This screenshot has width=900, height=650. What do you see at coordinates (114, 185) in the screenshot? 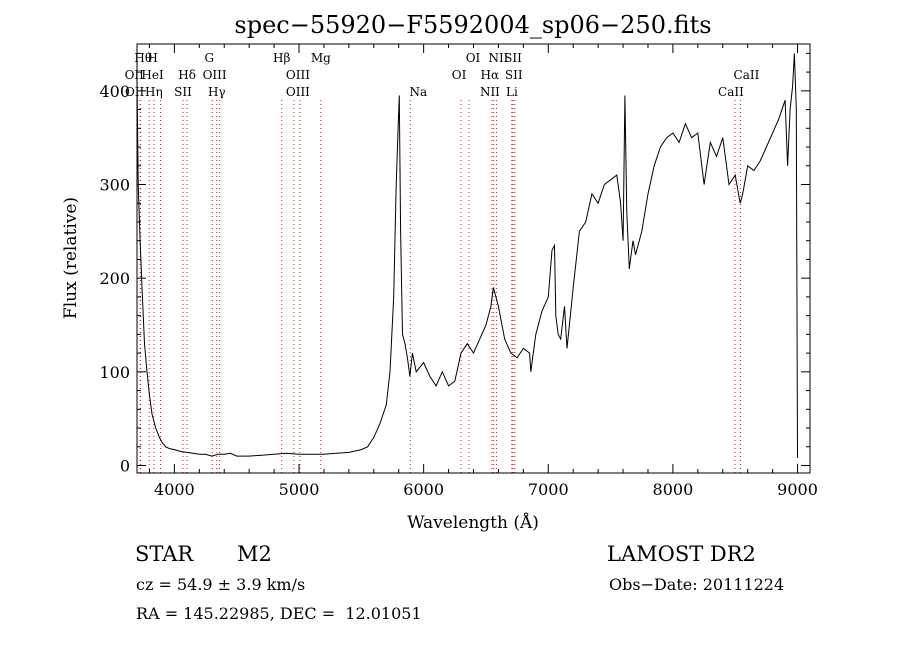
I see `y-tick-label: 300` at bounding box center [114, 185].